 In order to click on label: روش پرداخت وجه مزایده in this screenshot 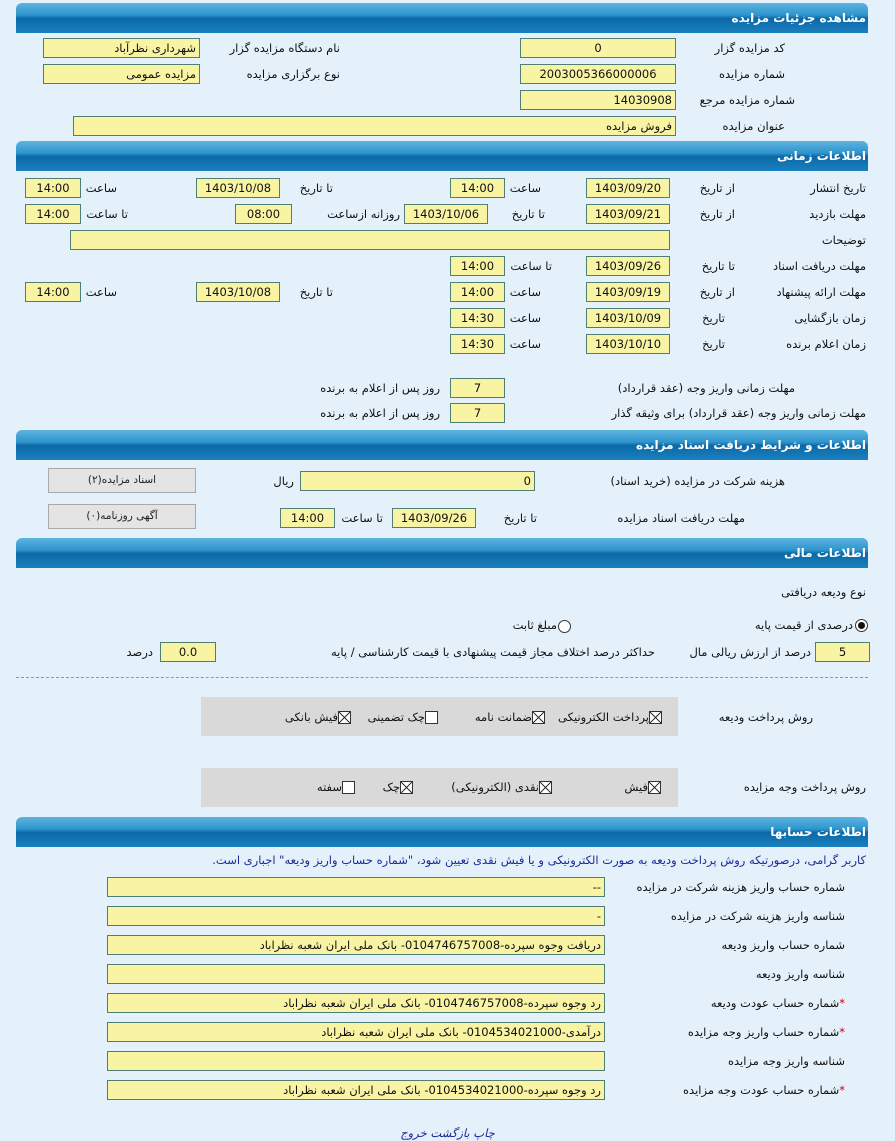, I will do `click(804, 787)`.